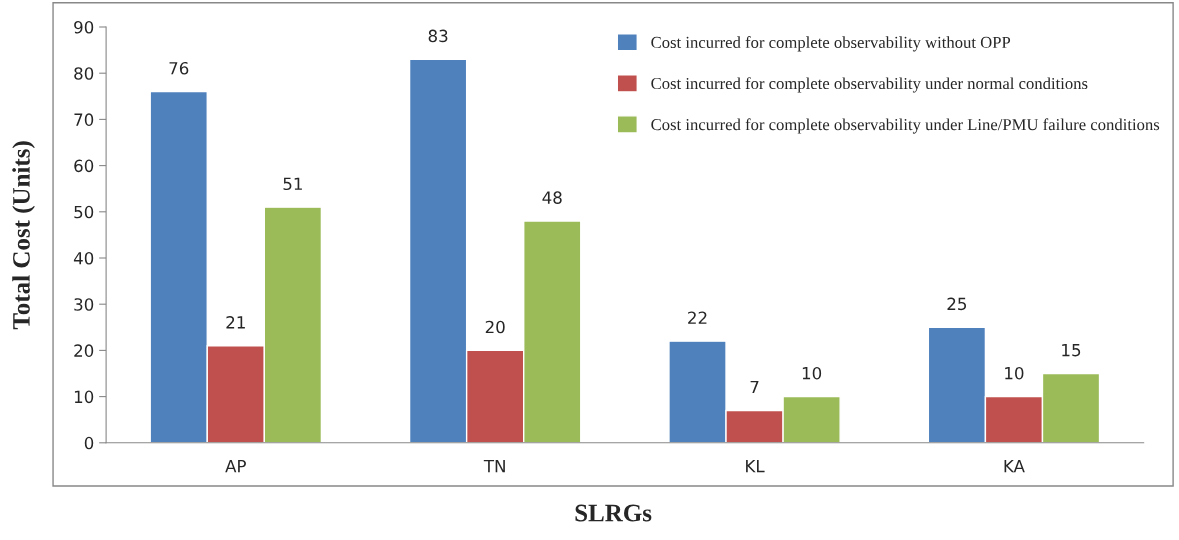 This screenshot has height=540, width=1179. Describe the element at coordinates (179, 68) in the screenshot. I see `data-label: 76` at that location.